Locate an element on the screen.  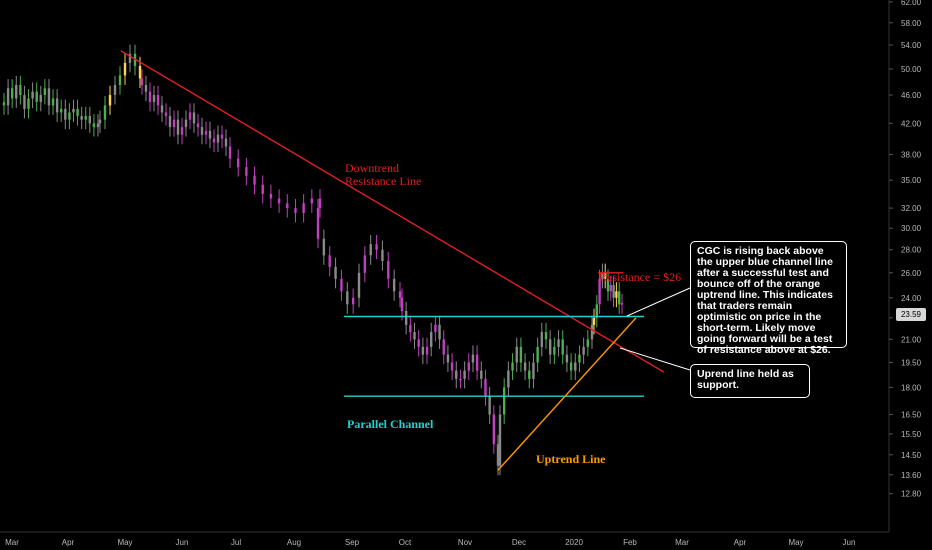
support-callout-pointer is located at coordinates (655, 359).